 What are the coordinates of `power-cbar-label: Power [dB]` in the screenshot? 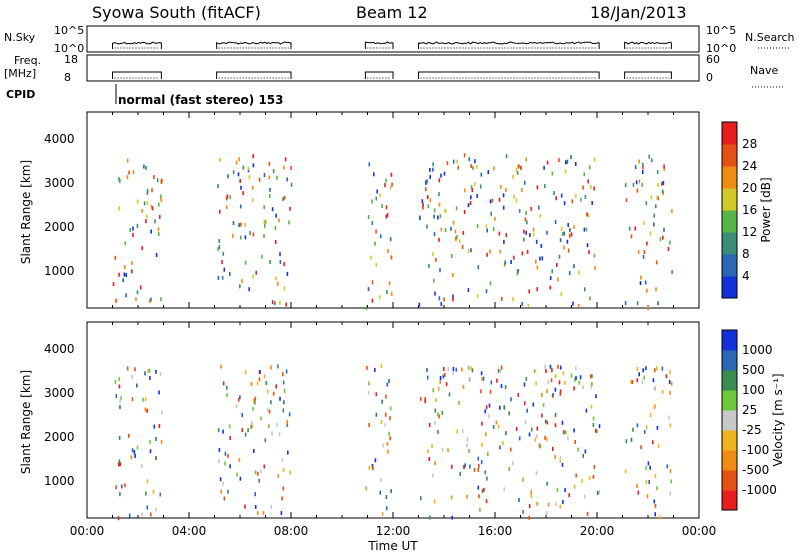 It's located at (766, 209).